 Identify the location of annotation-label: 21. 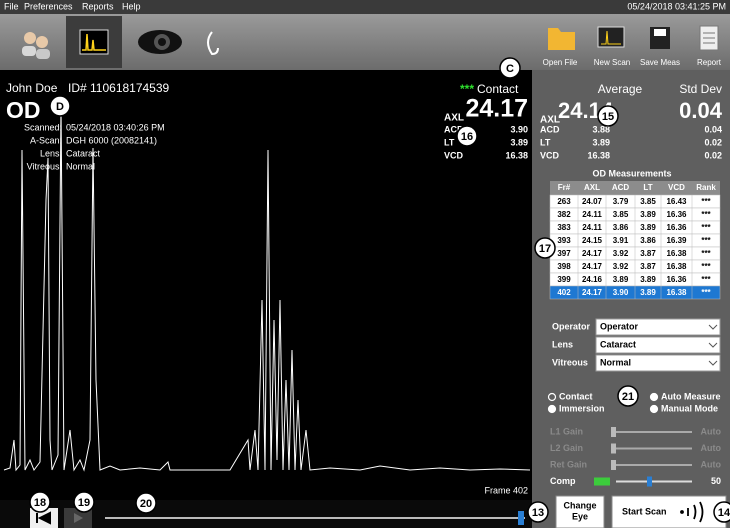
(628, 397).